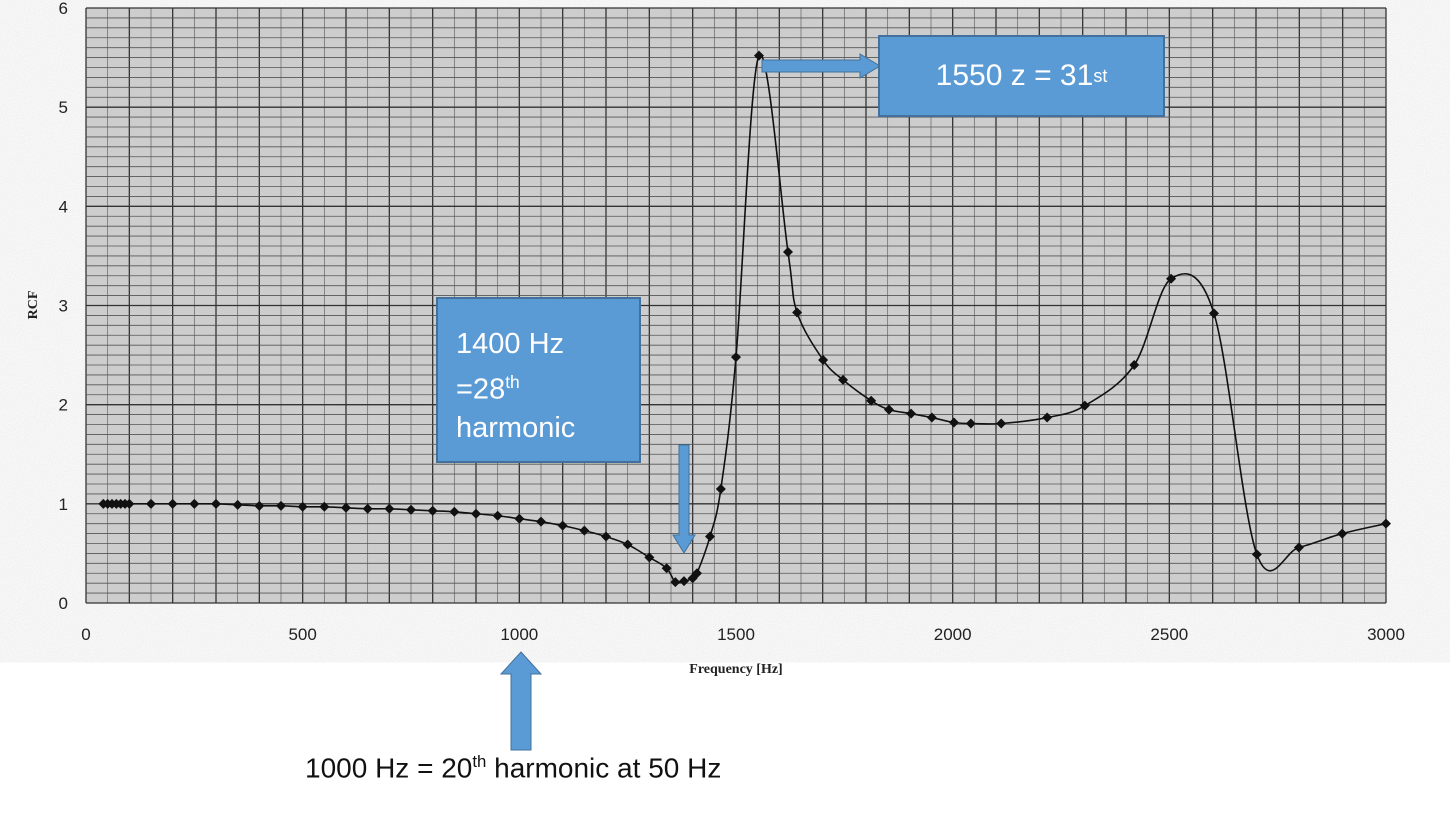 The image size is (1450, 815). Describe the element at coordinates (1386, 634) in the screenshot. I see `x-tick-label: 3000` at that location.